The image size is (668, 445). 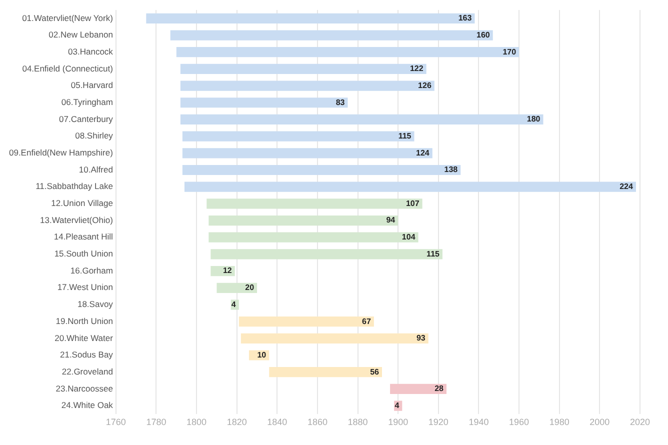 I want to click on y-tick-label: 10.Alfred, so click(x=96, y=169).